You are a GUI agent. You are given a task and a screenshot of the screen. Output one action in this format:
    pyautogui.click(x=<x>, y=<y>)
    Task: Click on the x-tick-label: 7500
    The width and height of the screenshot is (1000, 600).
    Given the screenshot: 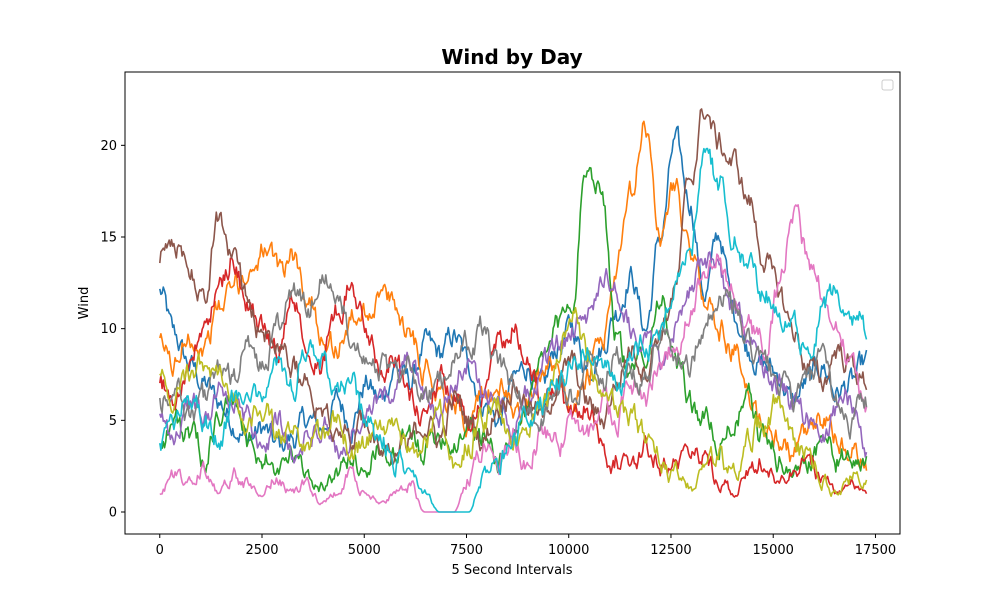 What is the action you would take?
    pyautogui.click(x=466, y=550)
    